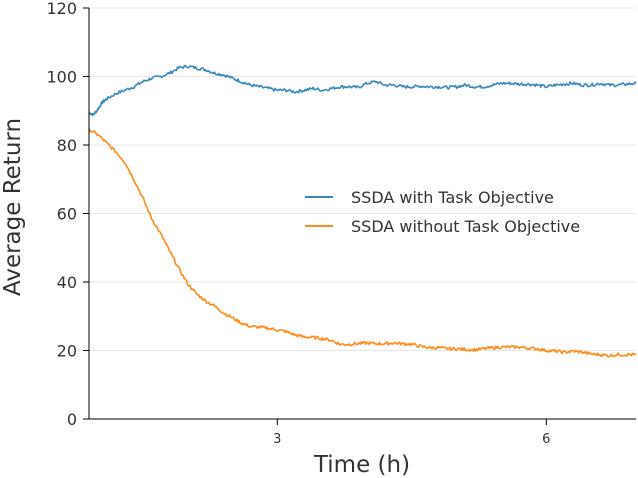 The height and width of the screenshot is (478, 638). Describe the element at coordinates (277, 439) in the screenshot. I see `x-tick-label: 3` at that location.